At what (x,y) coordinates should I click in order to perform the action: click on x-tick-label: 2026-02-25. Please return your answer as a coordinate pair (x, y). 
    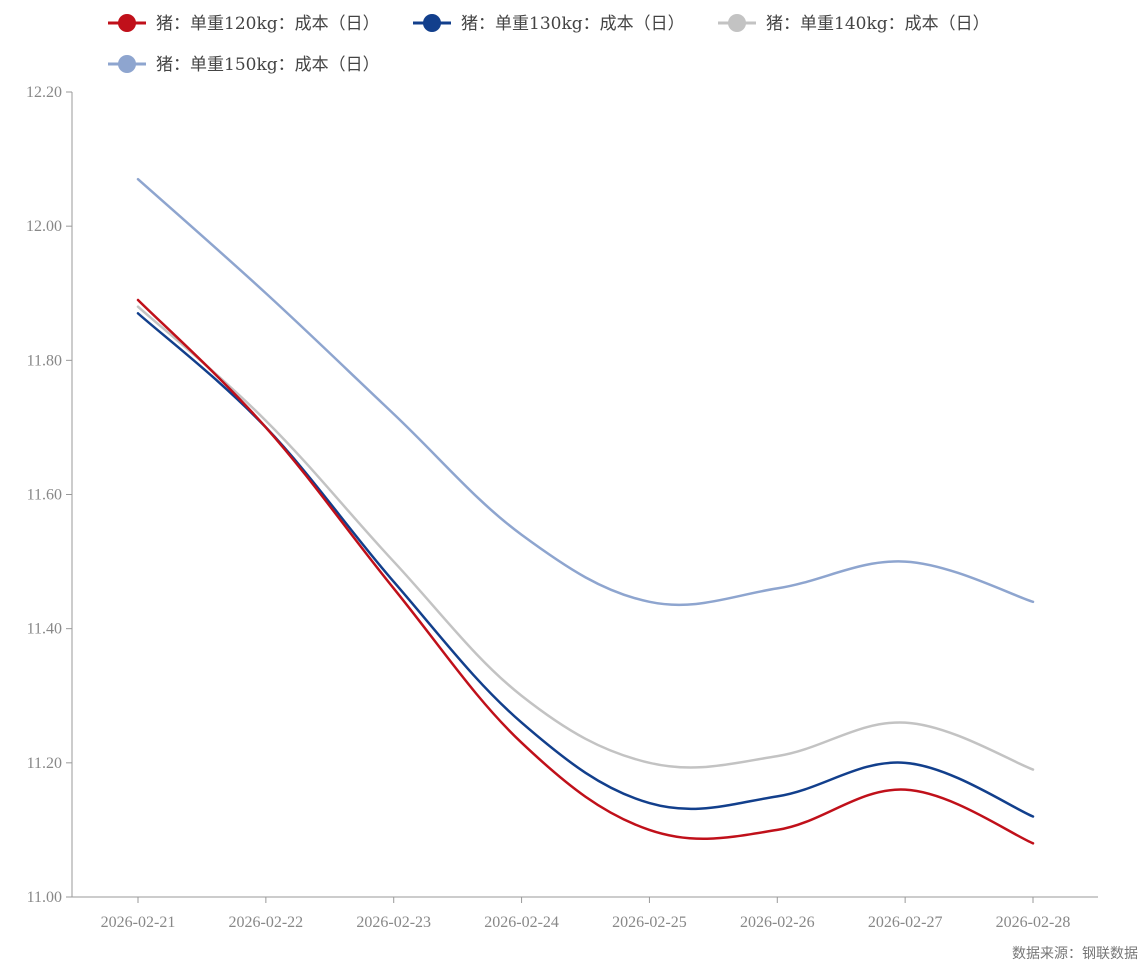
    Looking at the image, I should click on (649, 922).